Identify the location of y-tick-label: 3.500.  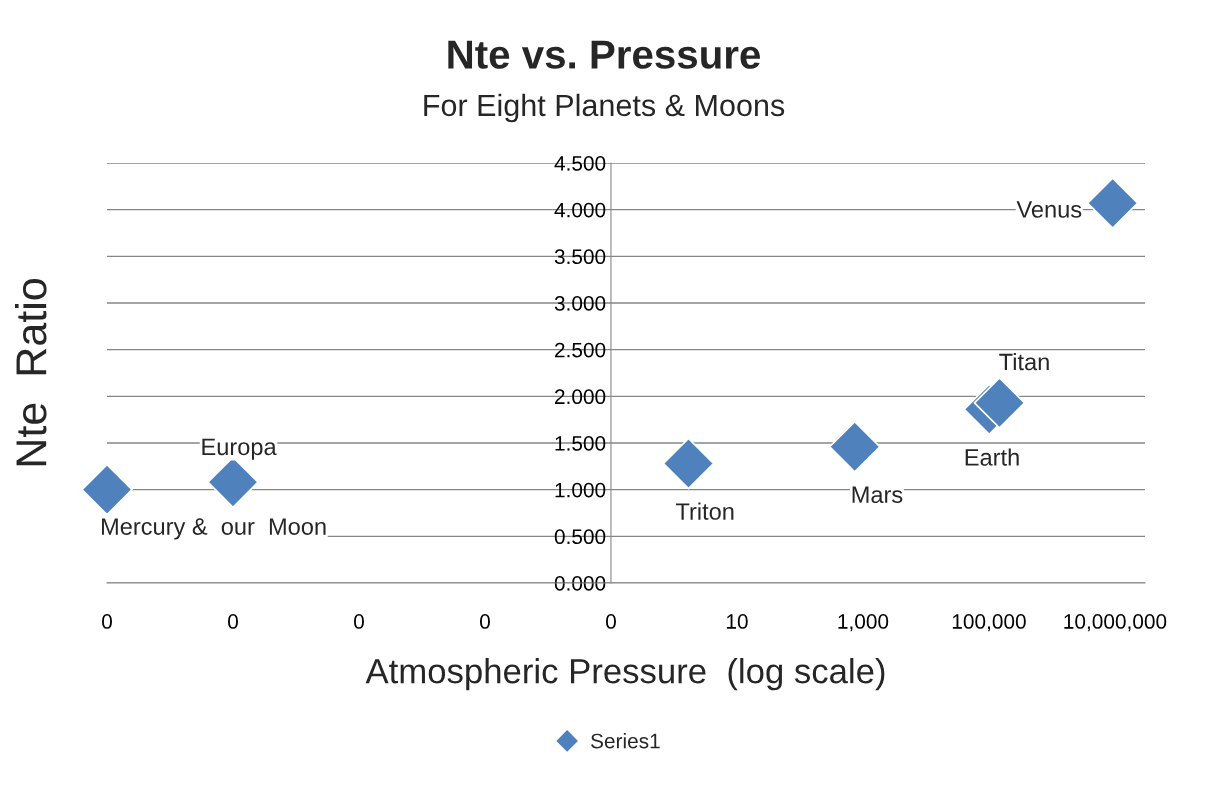
(580, 257).